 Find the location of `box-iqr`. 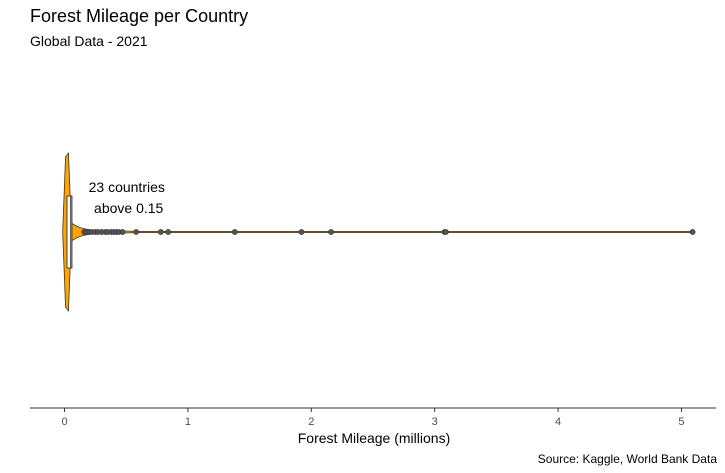

box-iqr is located at coordinates (69, 232).